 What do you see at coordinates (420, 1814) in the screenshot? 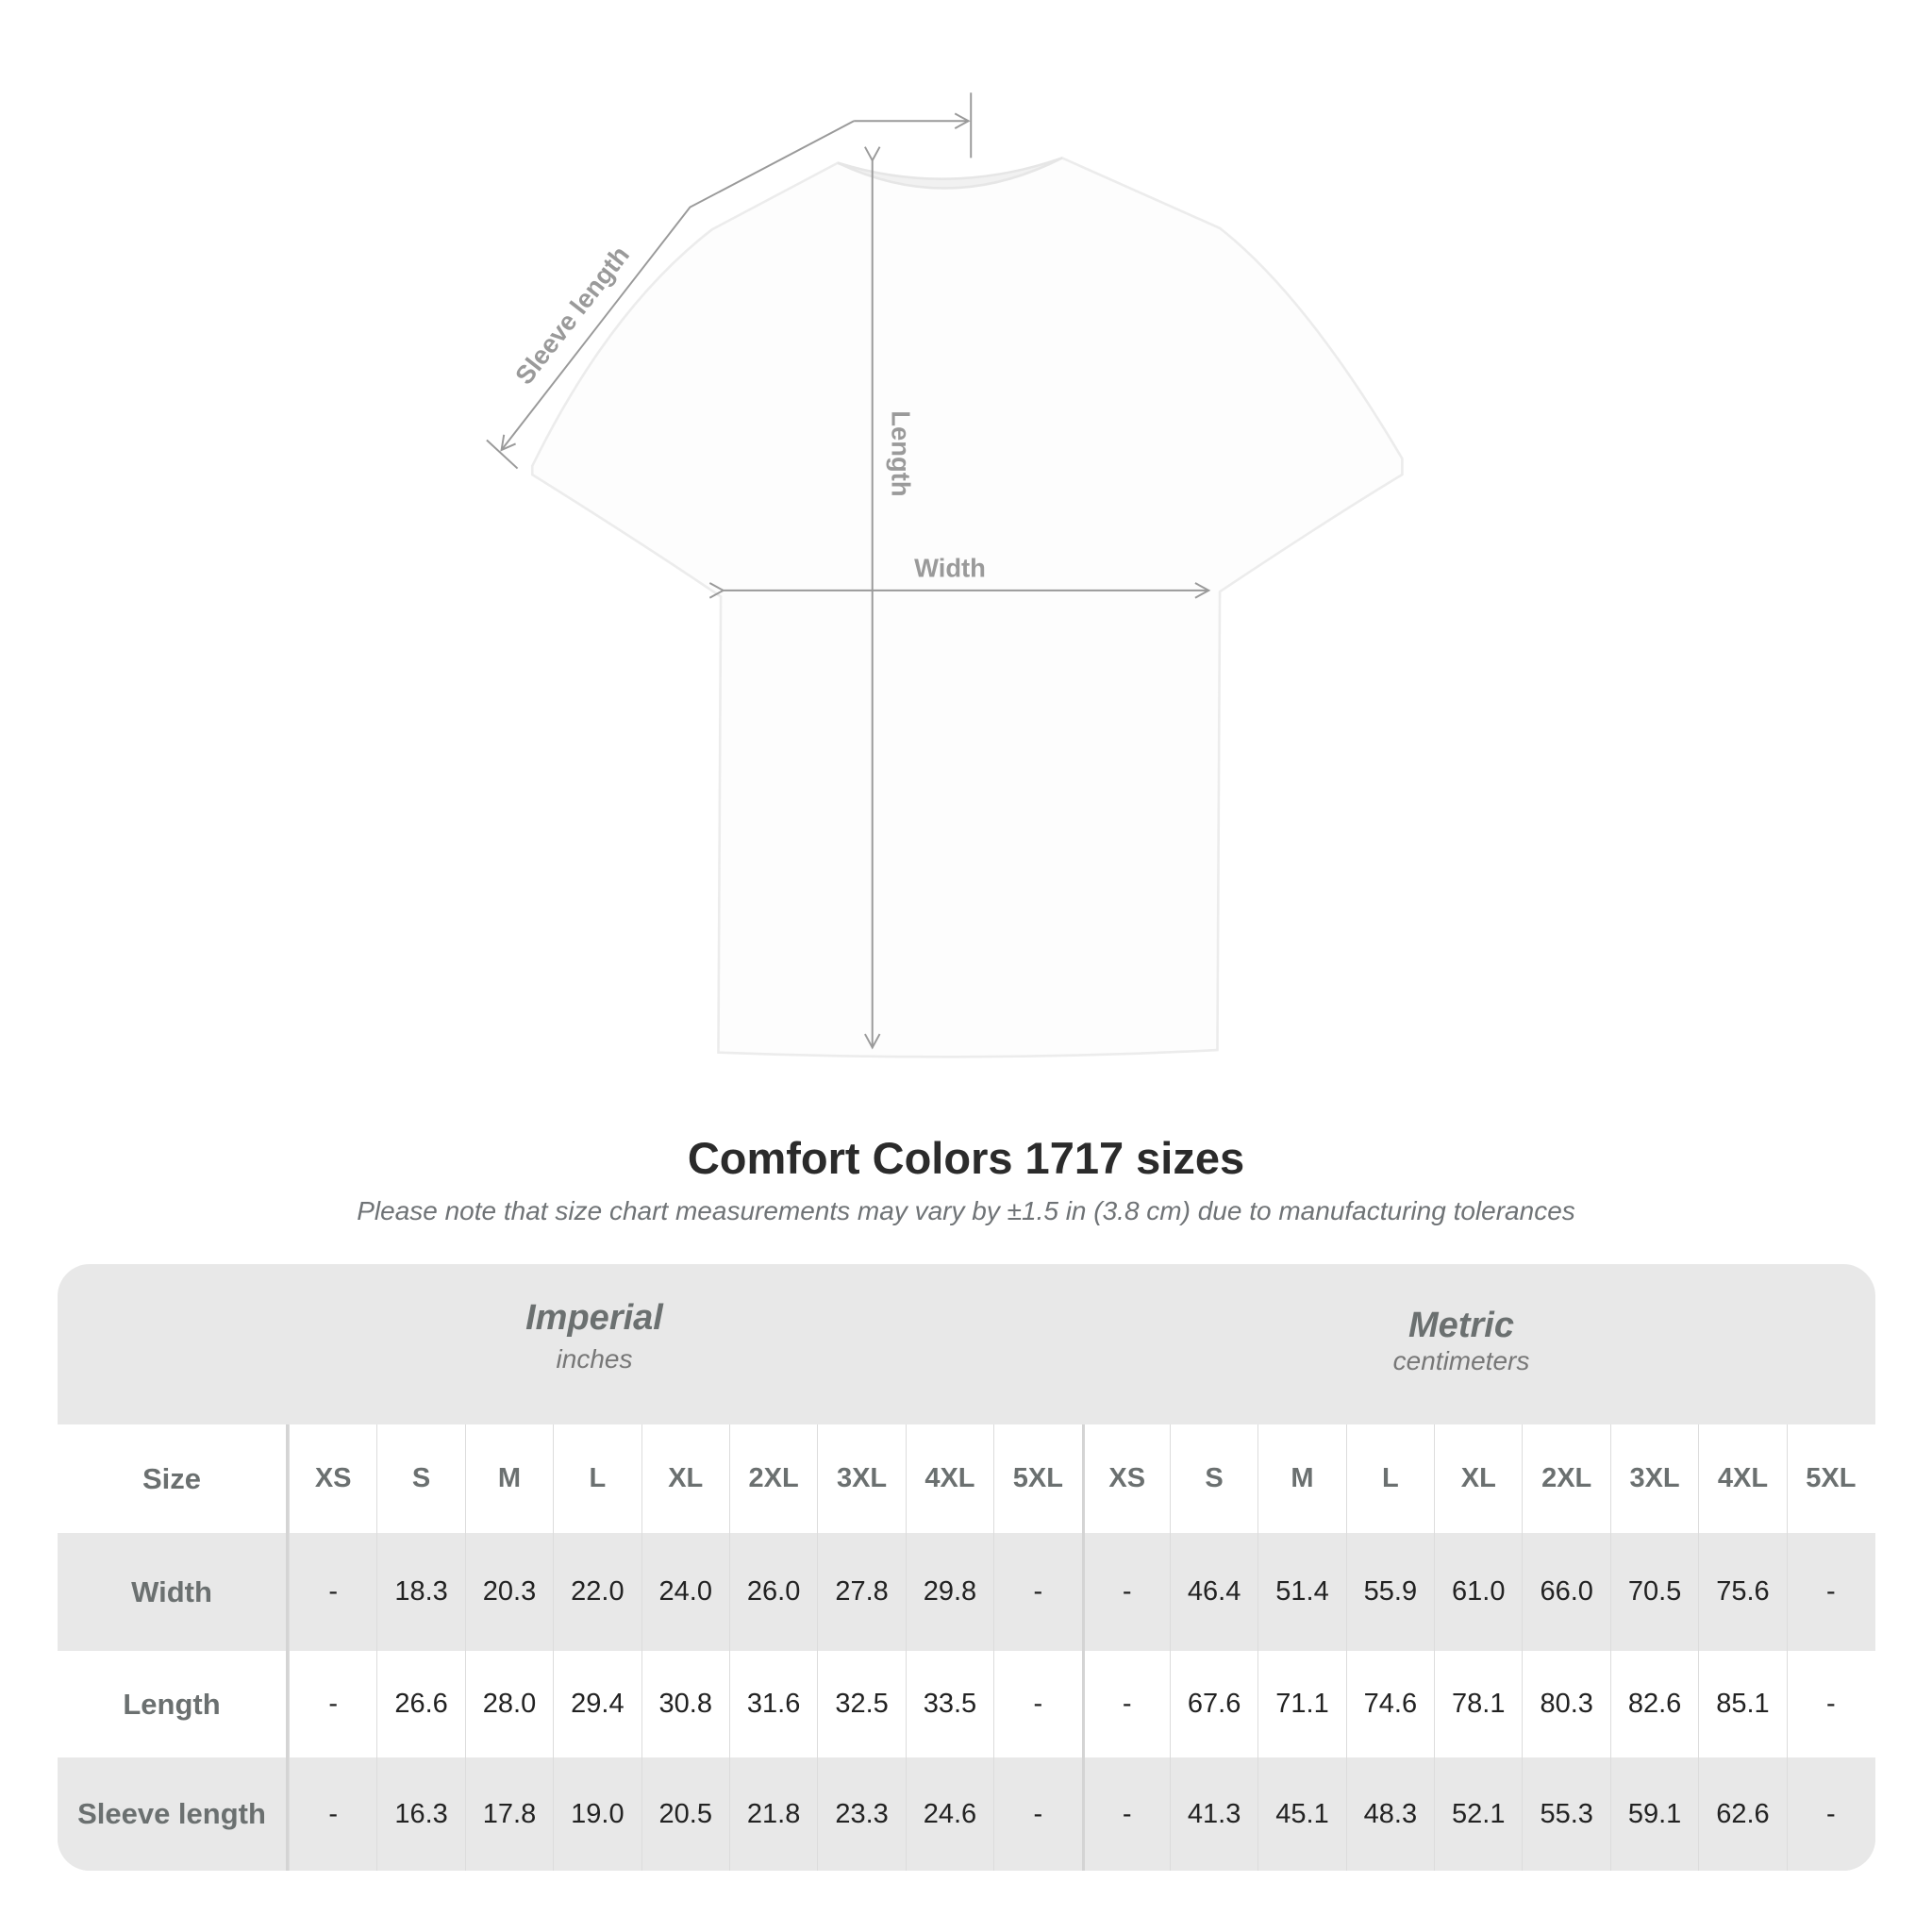
I see `imperial-value-cell: 16.3` at bounding box center [420, 1814].